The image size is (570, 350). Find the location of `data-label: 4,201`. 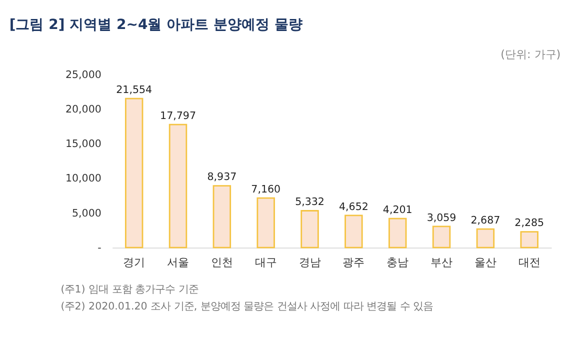

data-label: 4,201 is located at coordinates (397, 210).